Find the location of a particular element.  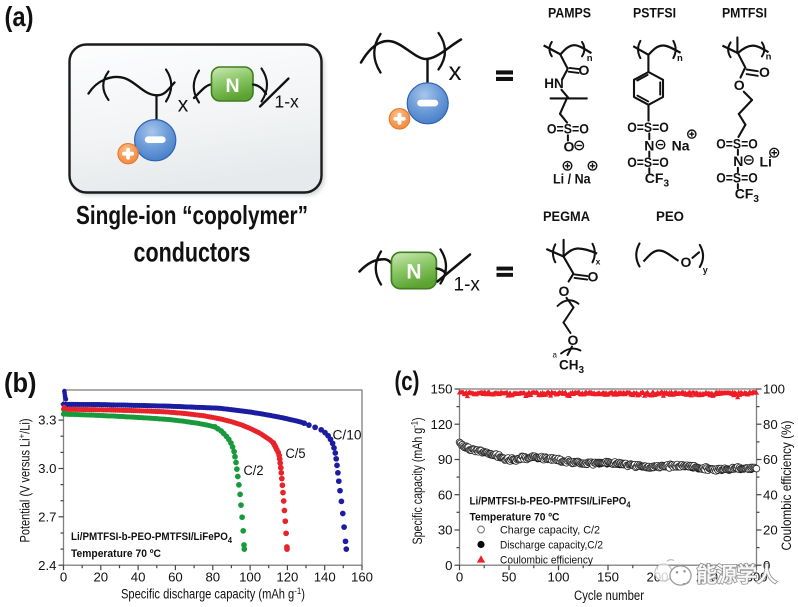

svg-text:Specific discharge capacity (m: Specific discharge capacity (mAh g-1) is located at coordinates (213, 594).